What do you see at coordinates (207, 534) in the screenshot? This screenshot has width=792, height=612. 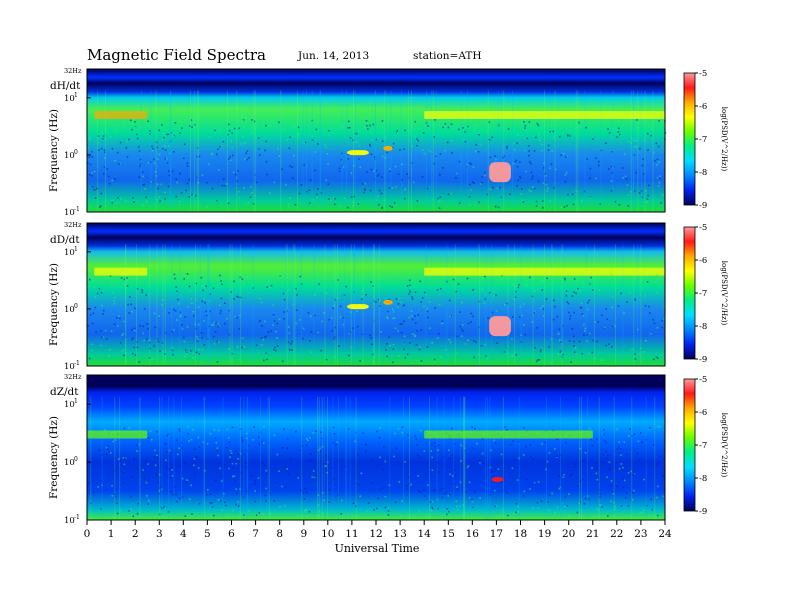 I see `x-tick-label: 5` at bounding box center [207, 534].